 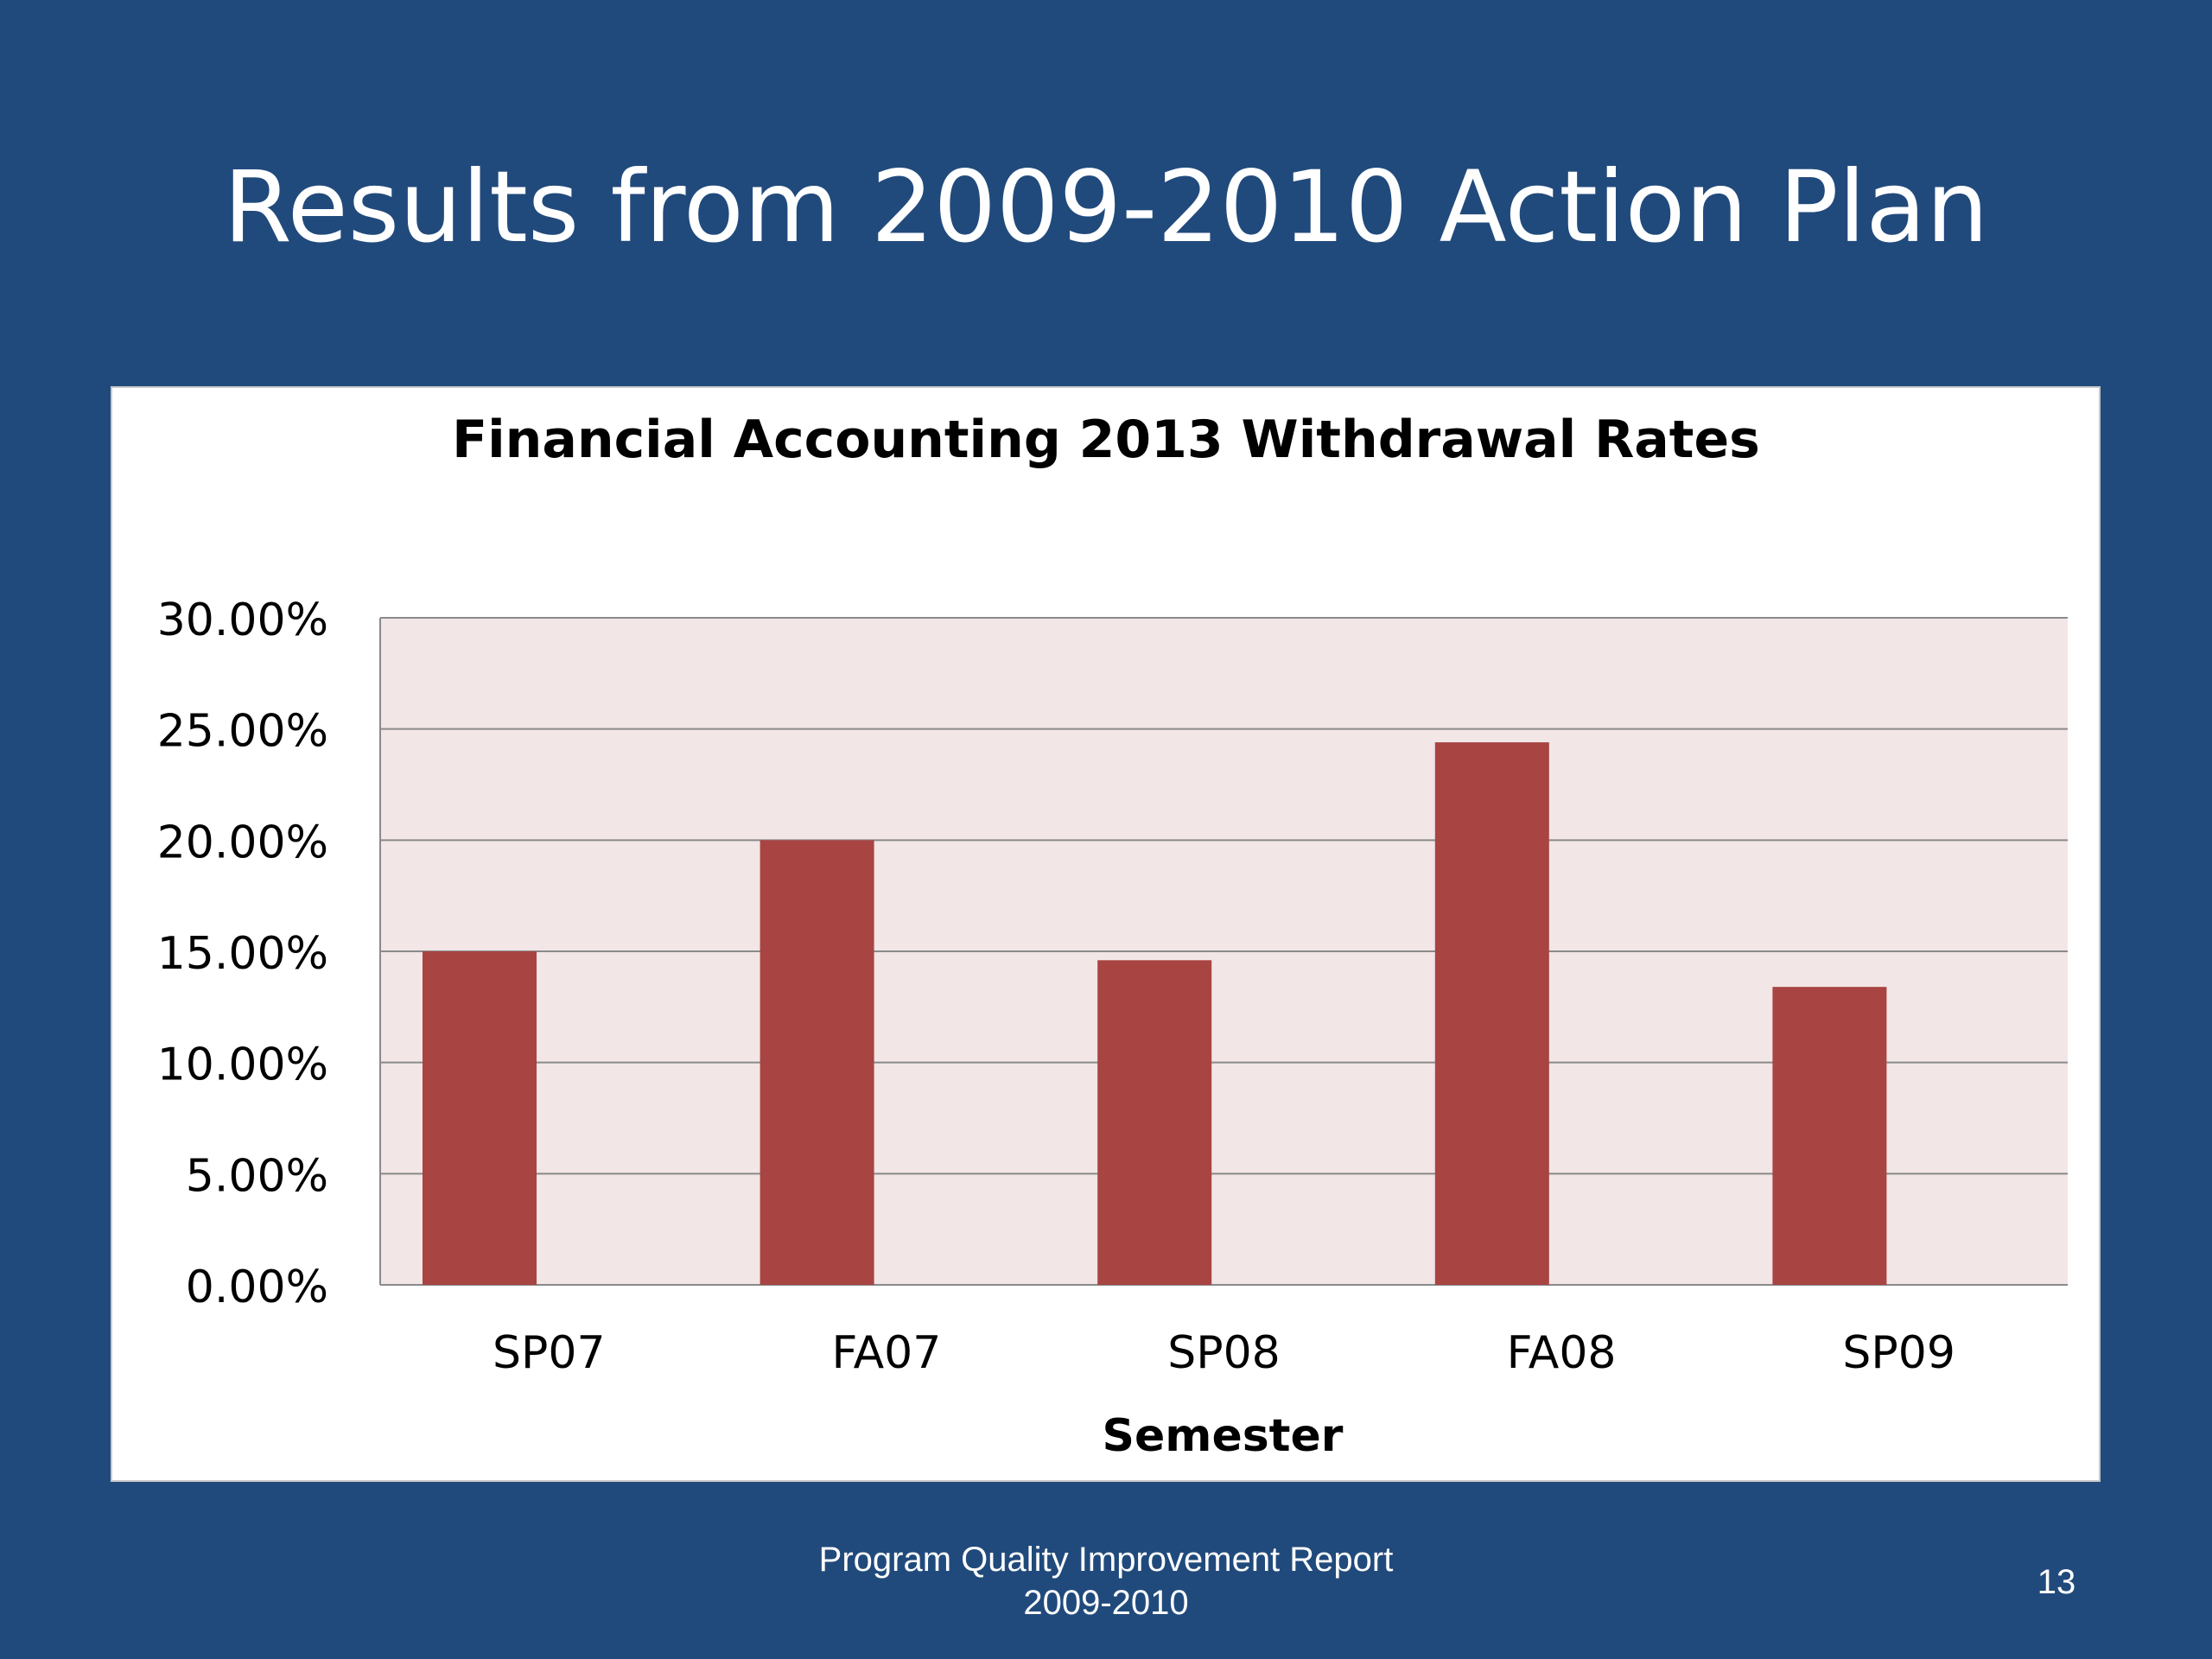 I want to click on y-tick-label: 15.00%, so click(x=242, y=954).